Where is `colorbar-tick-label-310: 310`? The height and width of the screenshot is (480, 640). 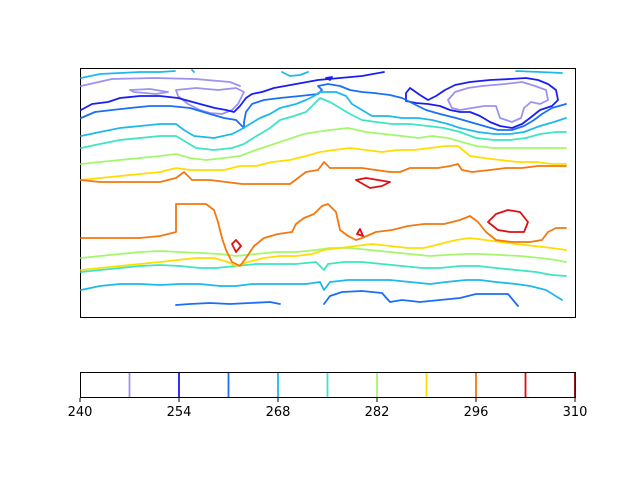 colorbar-tick-label-310: 310 is located at coordinates (575, 412).